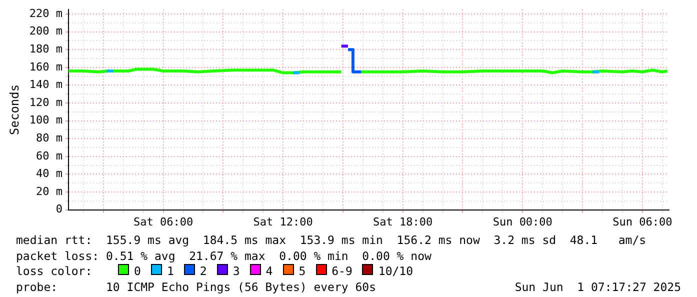 This screenshot has width=697, height=297. I want to click on y-tick-label: 180 m, so click(46, 49).